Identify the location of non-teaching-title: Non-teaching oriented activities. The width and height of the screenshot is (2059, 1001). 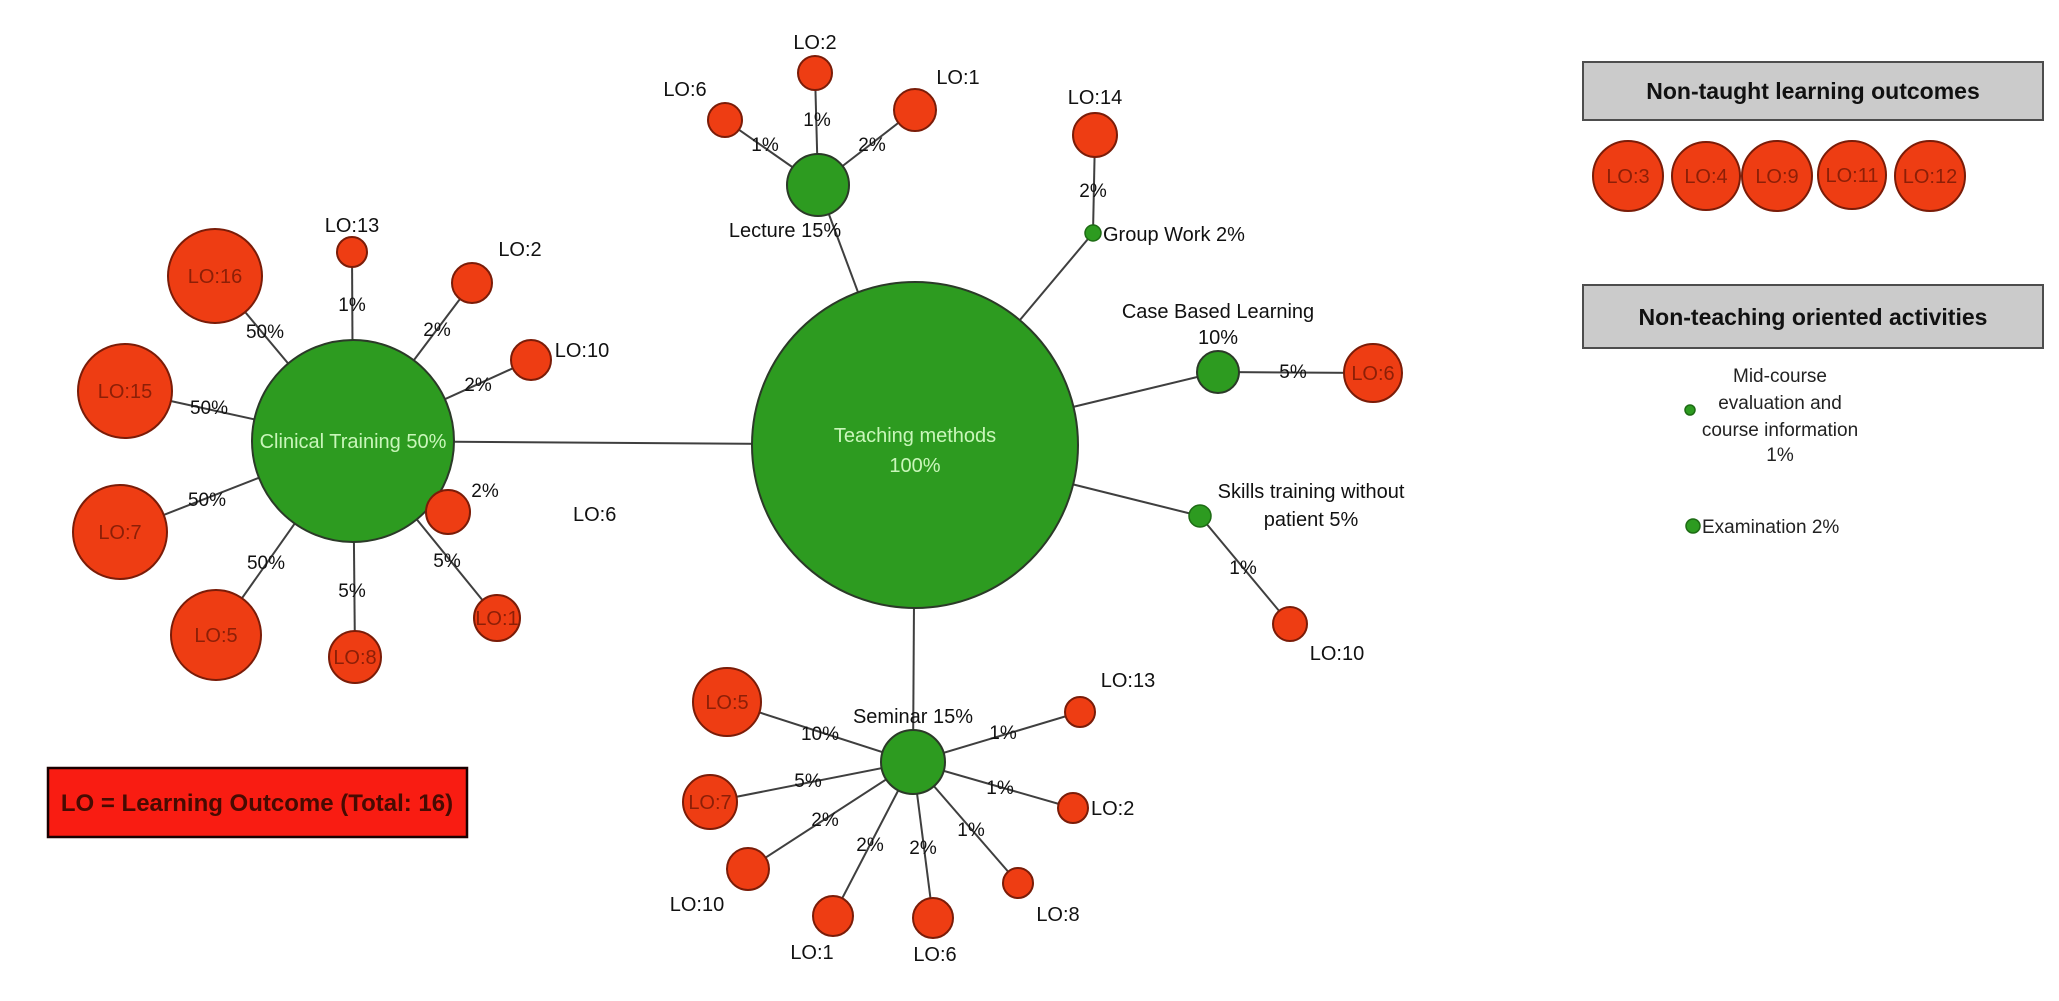
(1813, 317).